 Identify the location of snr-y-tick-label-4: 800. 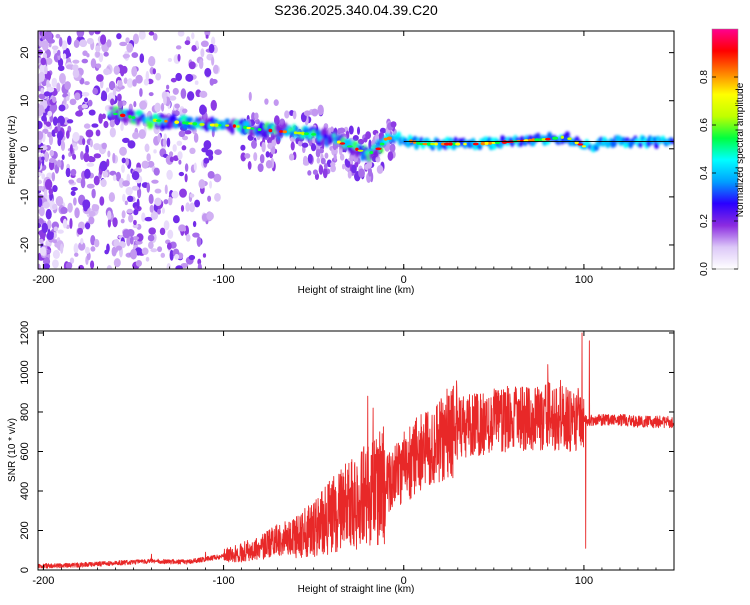
(25, 412).